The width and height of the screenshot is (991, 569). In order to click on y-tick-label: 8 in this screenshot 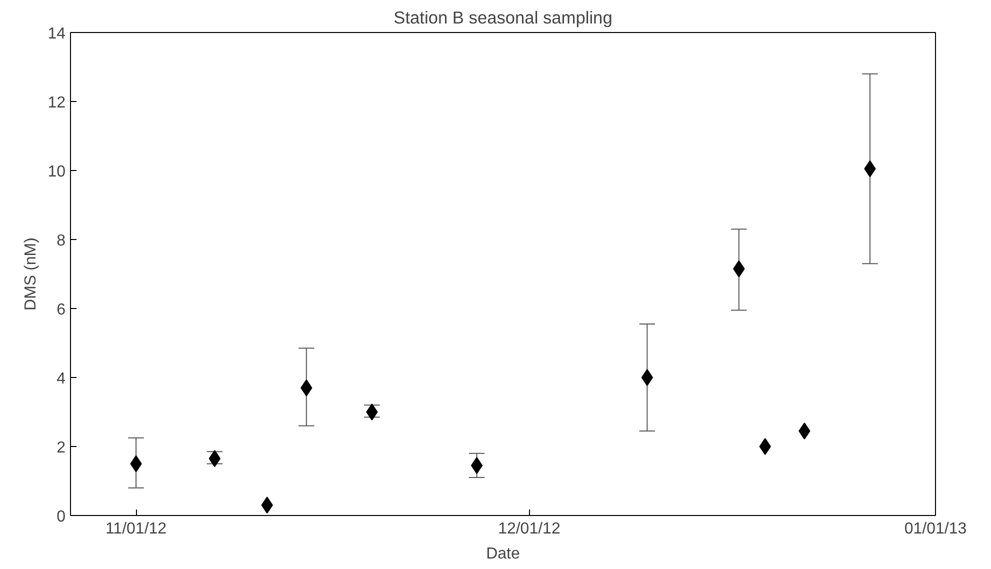, I will do `click(61, 241)`.